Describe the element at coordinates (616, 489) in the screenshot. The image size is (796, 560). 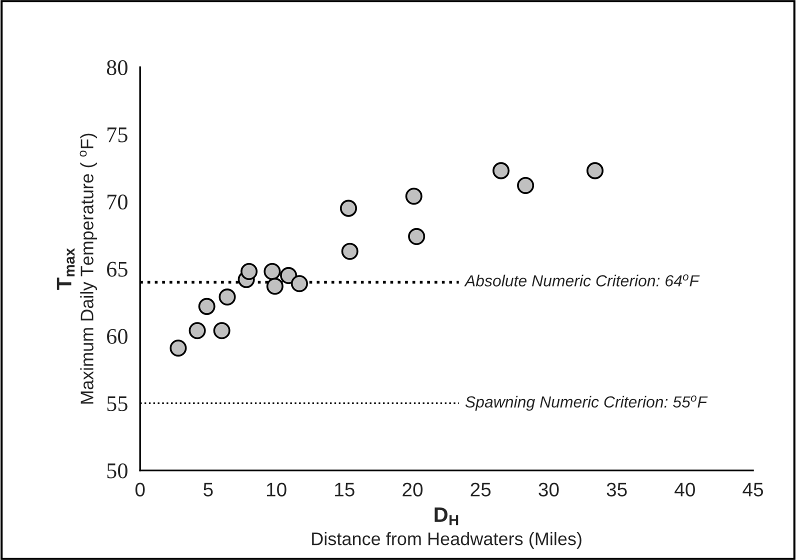
I see `x-tick-label: 35` at that location.